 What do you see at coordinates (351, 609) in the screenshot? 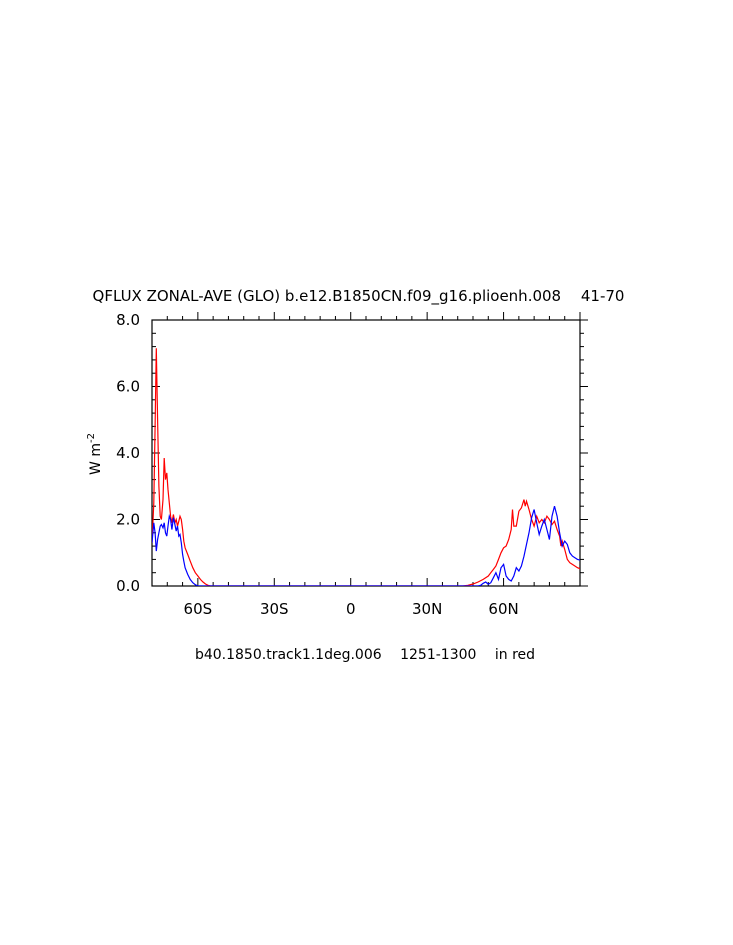
I see `x-tick-label: 0` at bounding box center [351, 609].